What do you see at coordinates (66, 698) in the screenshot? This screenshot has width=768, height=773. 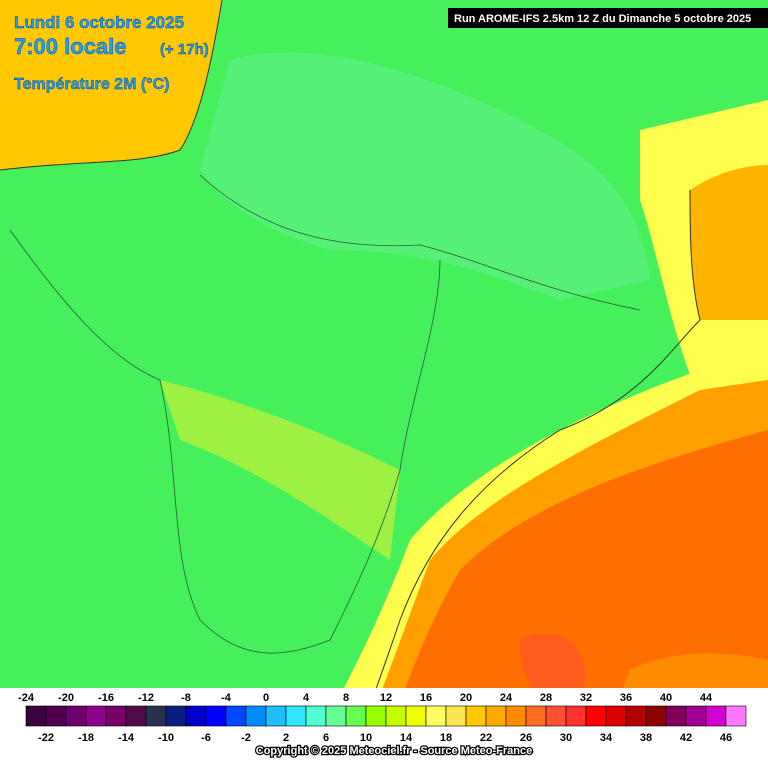 I see `legend-label: -20` at bounding box center [66, 698].